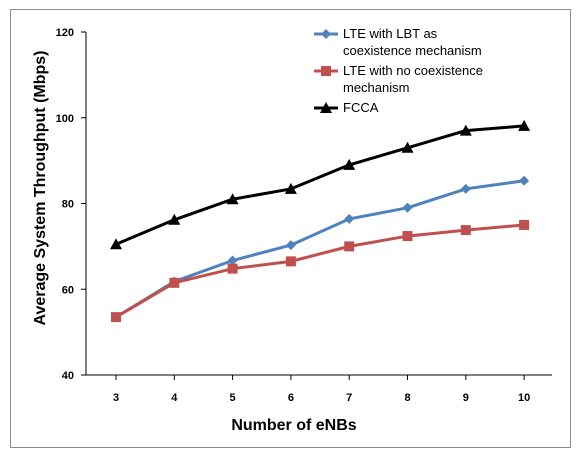 Image resolution: width=581 pixels, height=457 pixels. Describe the element at coordinates (398, 42) in the screenshot. I see `legend-entry-1: LTE with LBT as coexistence mechanism` at that location.